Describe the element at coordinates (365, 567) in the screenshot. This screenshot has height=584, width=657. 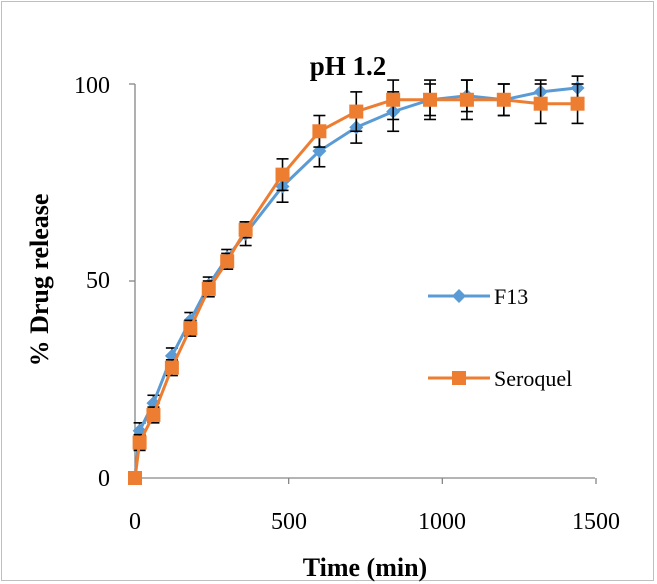
I see `x-axis-title: Time (min)` at that location.